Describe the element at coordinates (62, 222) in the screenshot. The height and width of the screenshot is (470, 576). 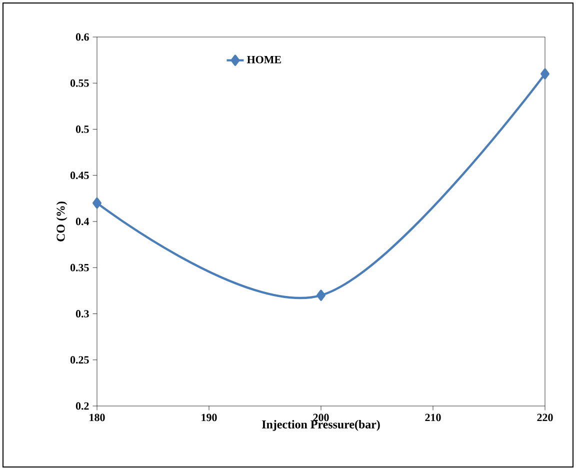
I see `y-axis-title: CO (%)` at that location.